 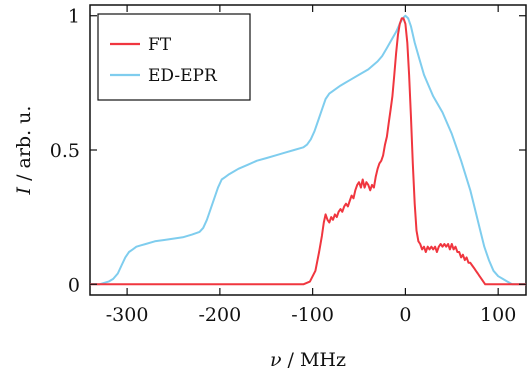 What do you see at coordinates (405, 315) in the screenshot?
I see `x-tick-label: 0` at bounding box center [405, 315].